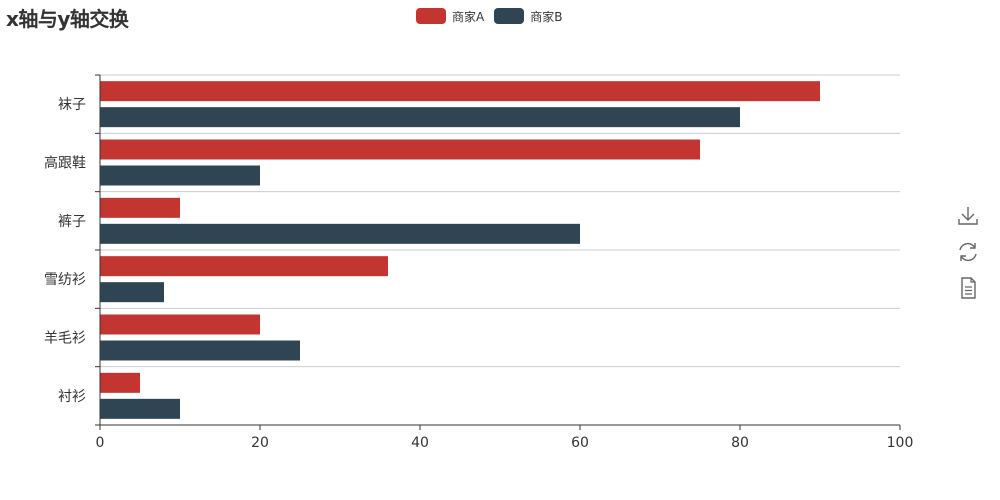  I want to click on x-tick-label: 100, so click(900, 443).